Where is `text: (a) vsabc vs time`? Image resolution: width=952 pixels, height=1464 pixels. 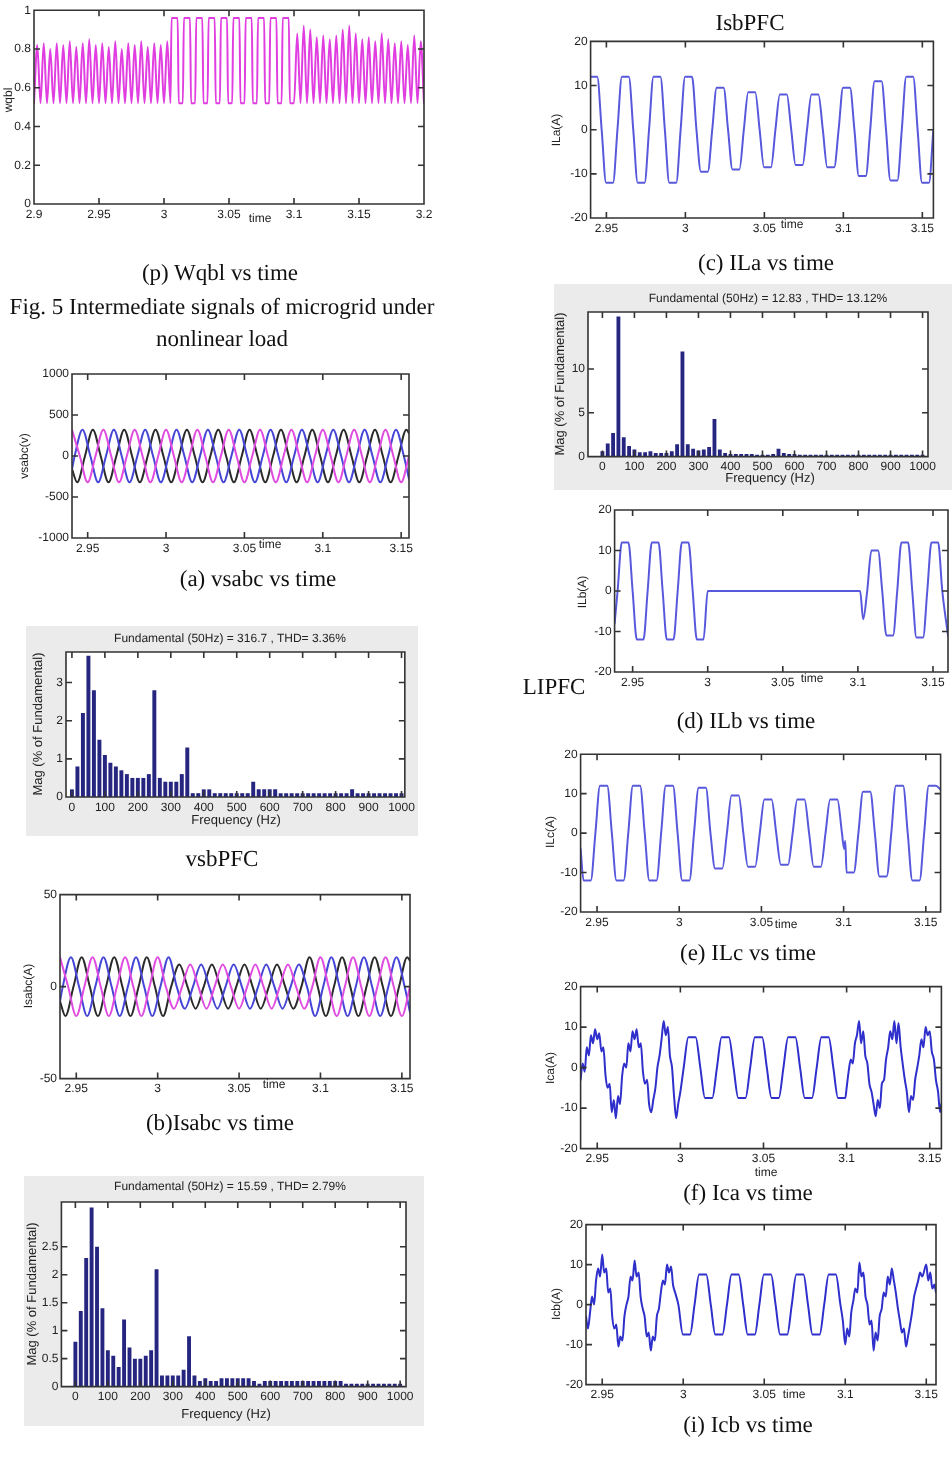 text: (a) vsabc vs time is located at coordinates (258, 580).